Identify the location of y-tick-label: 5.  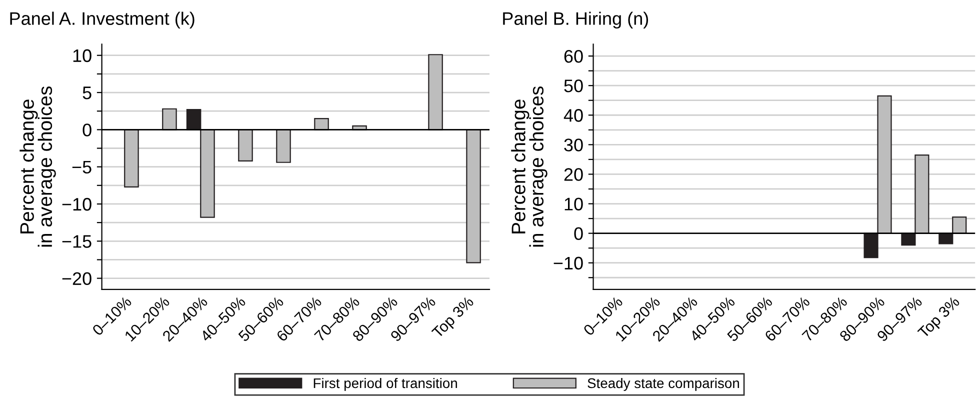
(87, 93).